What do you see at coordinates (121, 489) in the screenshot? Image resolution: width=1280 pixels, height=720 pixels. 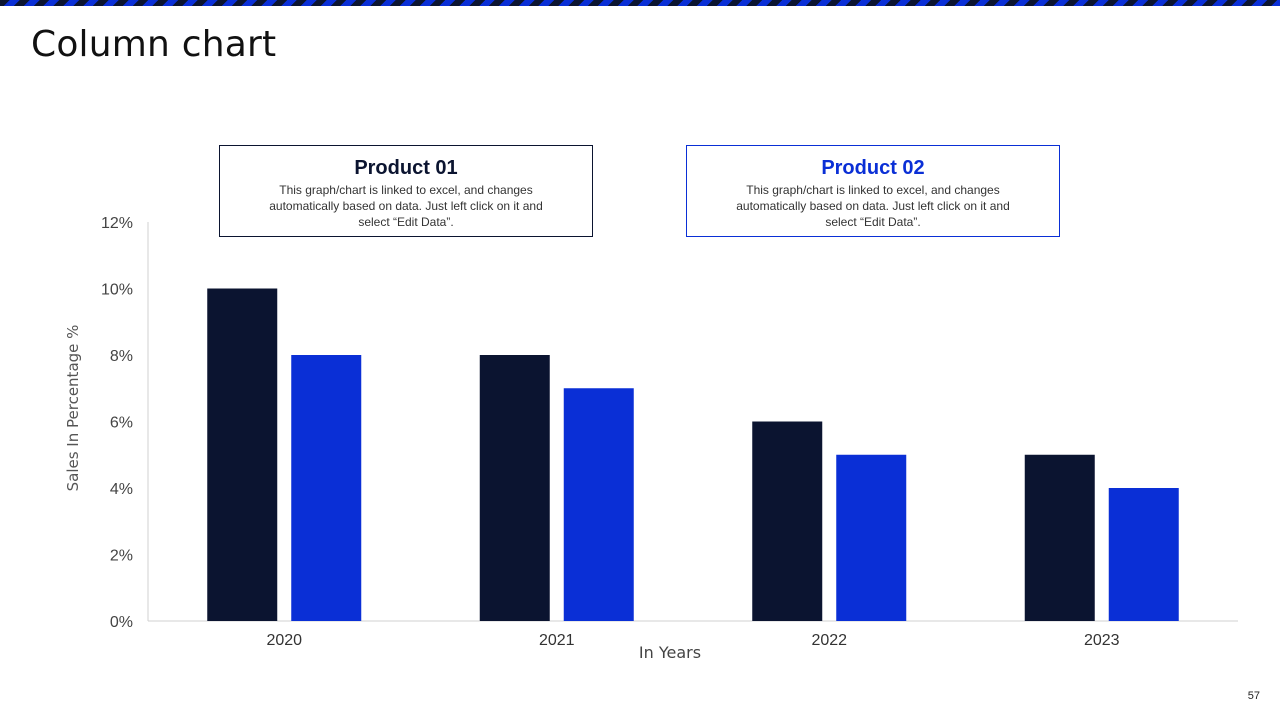 I see `y-tick-label: 4%` at bounding box center [121, 489].